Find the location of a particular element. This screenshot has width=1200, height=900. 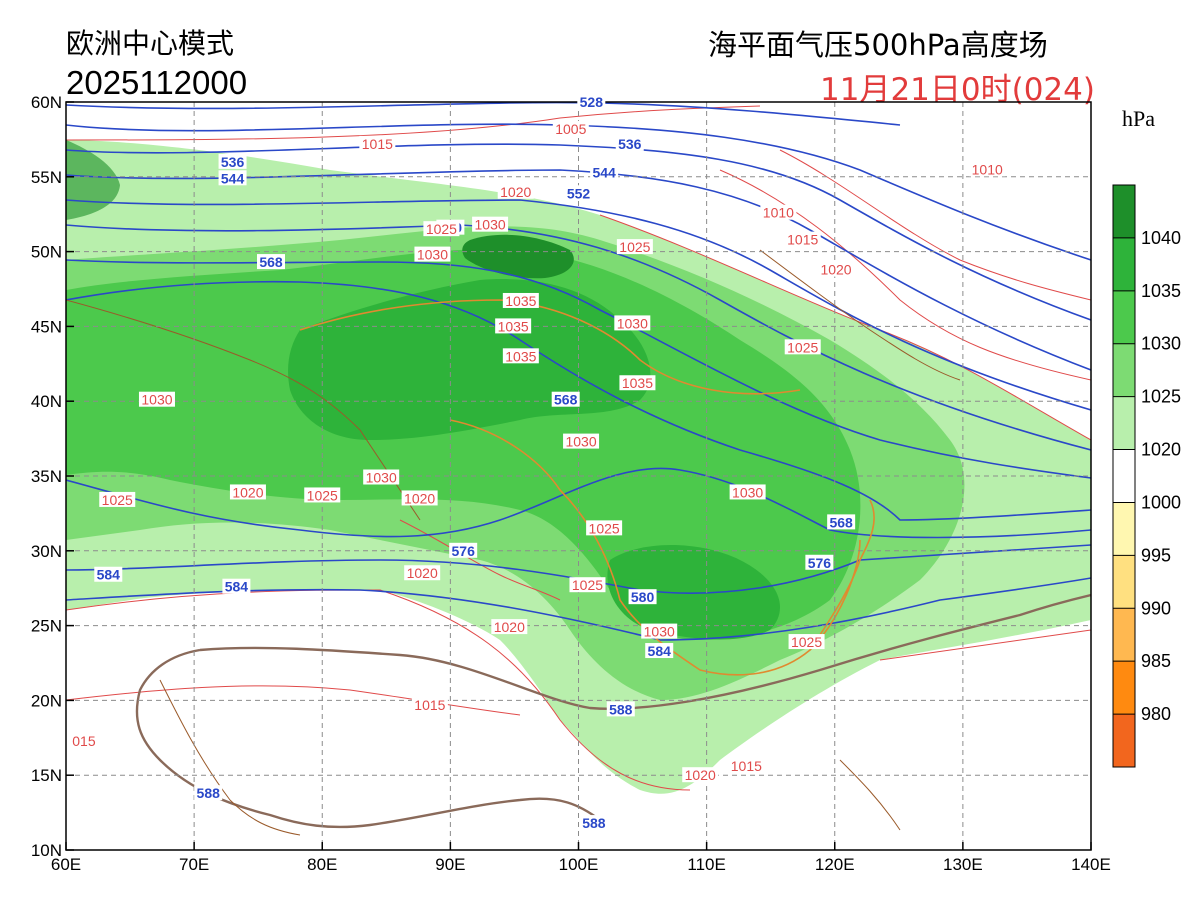

lon-tick-label: 140E is located at coordinates (1091, 864).